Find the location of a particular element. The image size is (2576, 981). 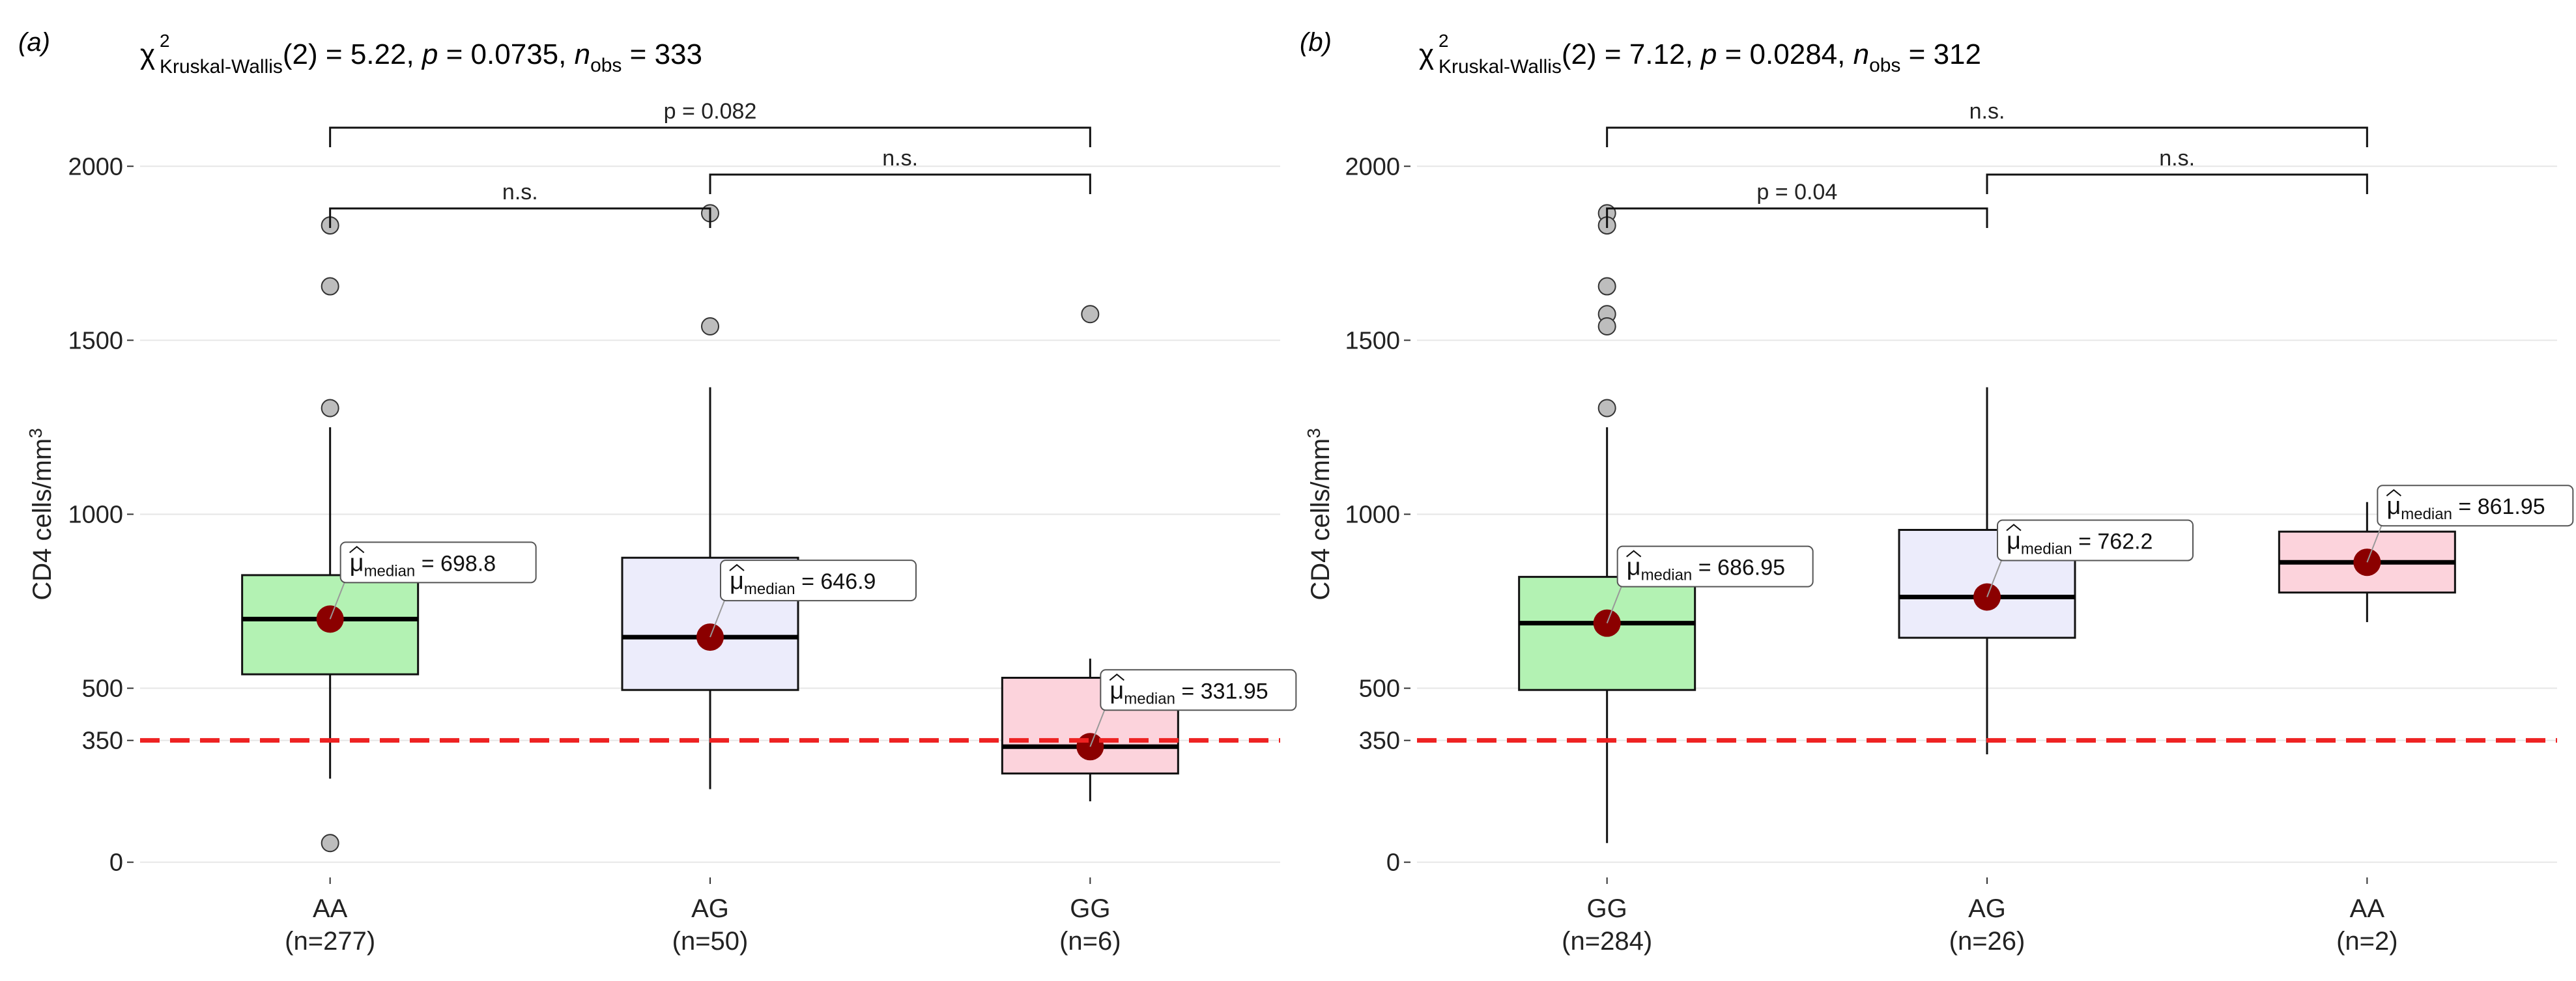

y-tick-label-350: 350 is located at coordinates (1380, 741).